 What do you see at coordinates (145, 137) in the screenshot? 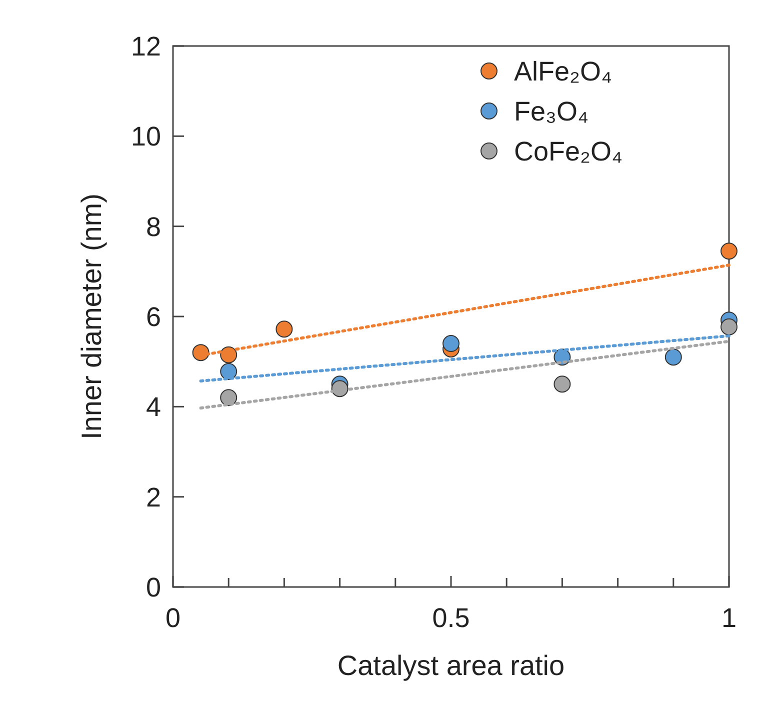
I see `y-tick-label: 10` at bounding box center [145, 137].